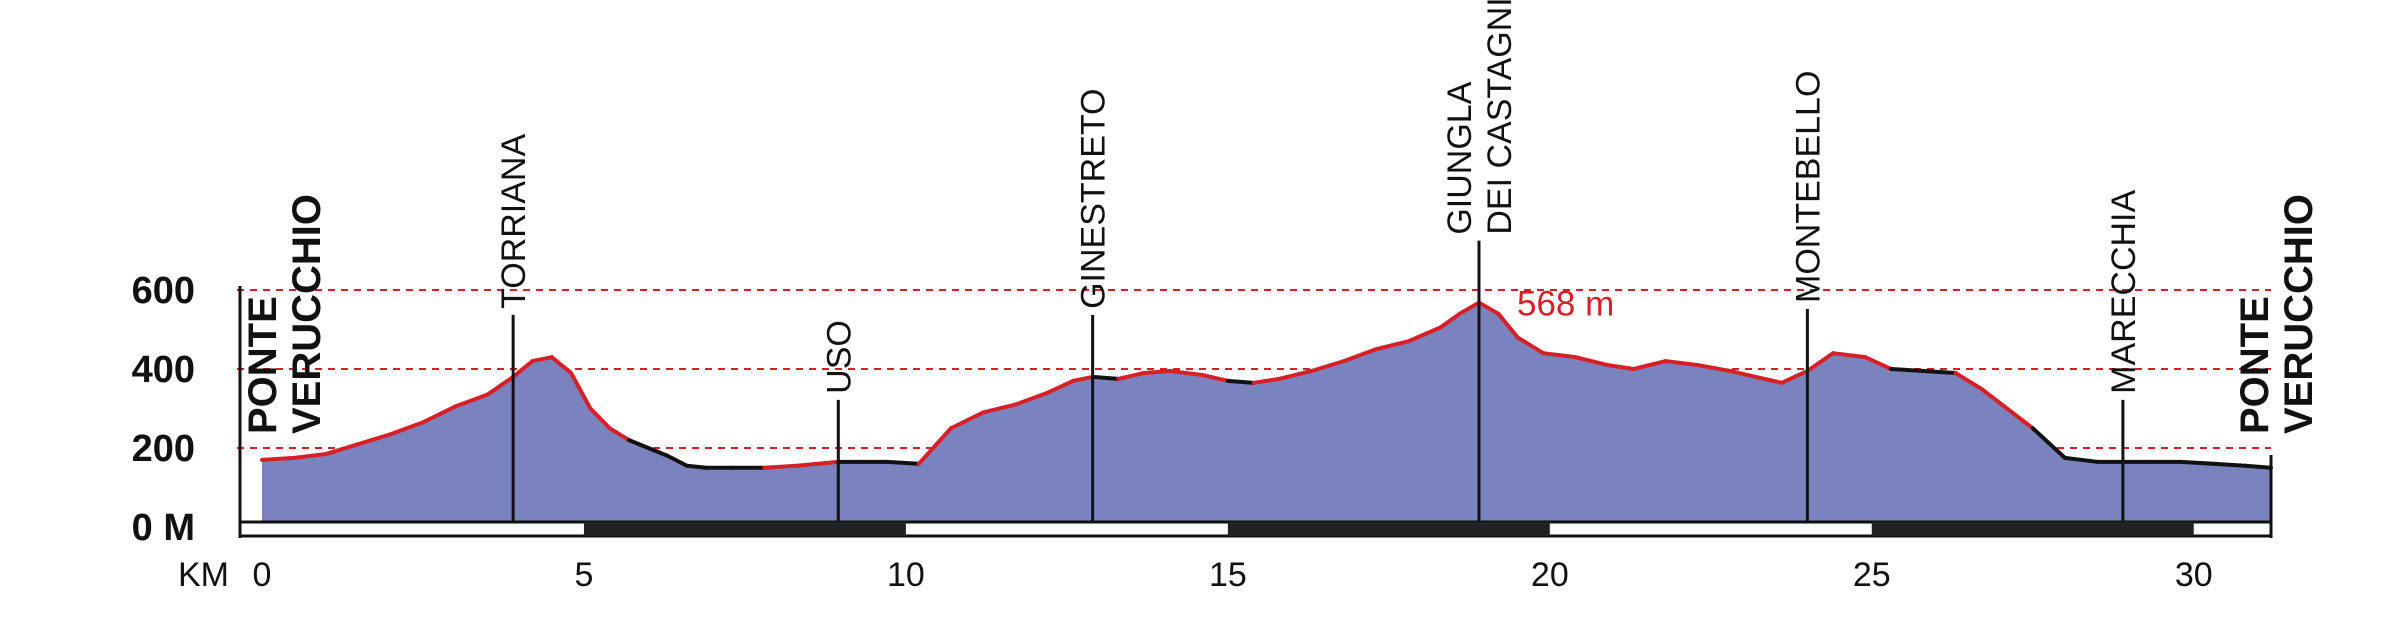 The height and width of the screenshot is (627, 2400). I want to click on y-tick-label: 0 M, so click(163, 528).